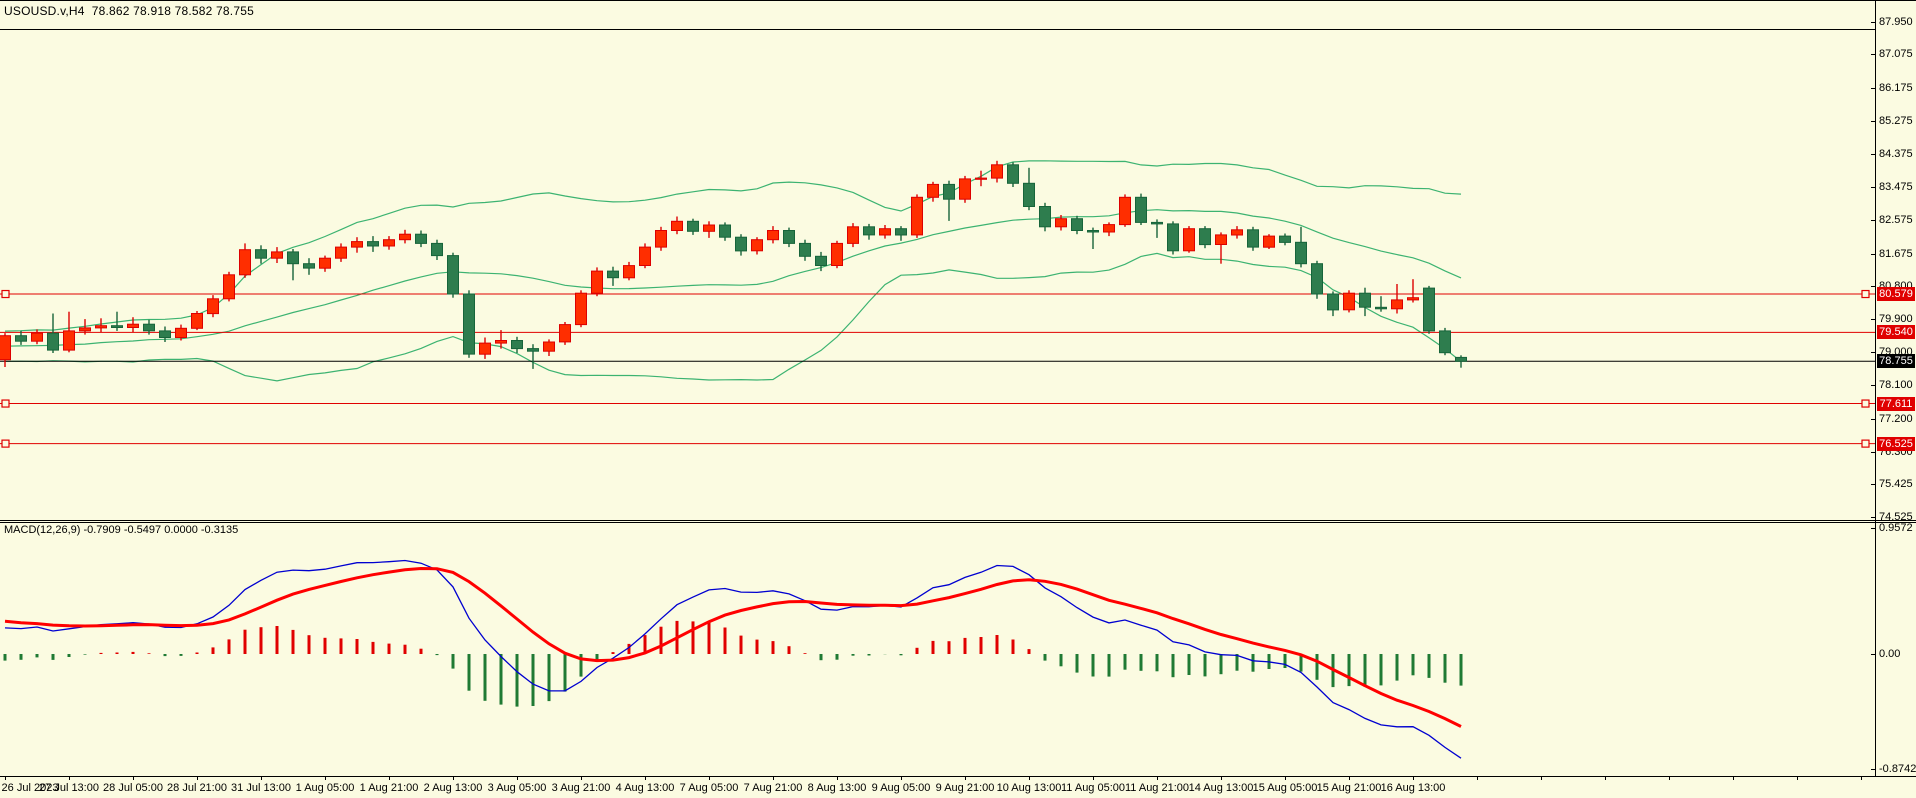  Describe the element at coordinates (1896, 121) in the screenshot. I see `price-tick-label: 85.275` at that location.